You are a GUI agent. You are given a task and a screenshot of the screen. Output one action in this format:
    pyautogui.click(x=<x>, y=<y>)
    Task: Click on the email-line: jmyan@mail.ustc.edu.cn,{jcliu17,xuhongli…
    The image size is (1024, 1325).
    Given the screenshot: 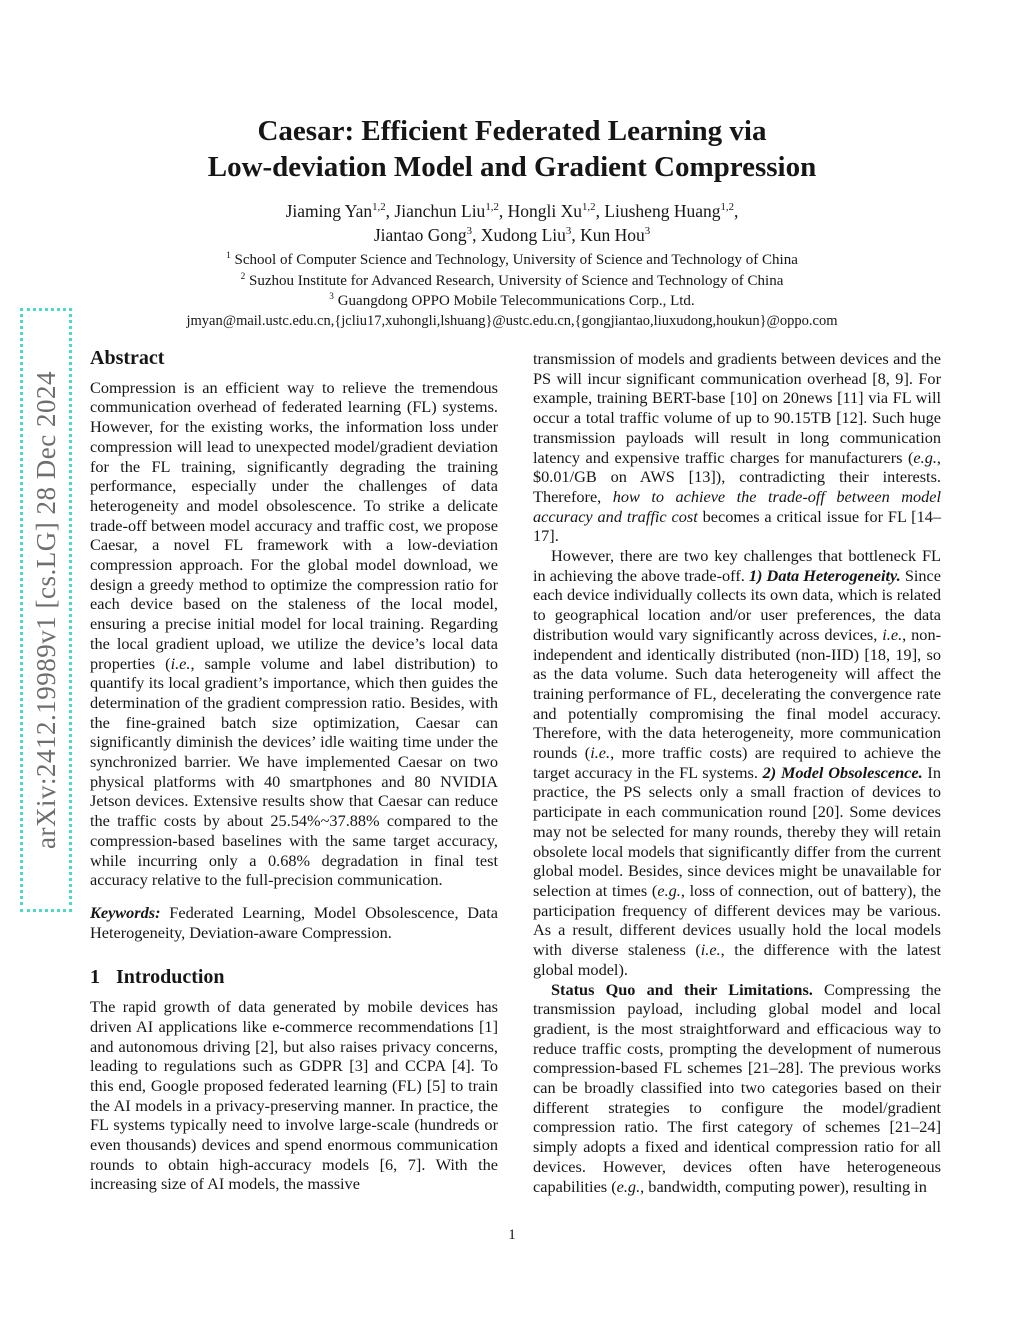 What is the action you would take?
    pyautogui.click(x=512, y=320)
    